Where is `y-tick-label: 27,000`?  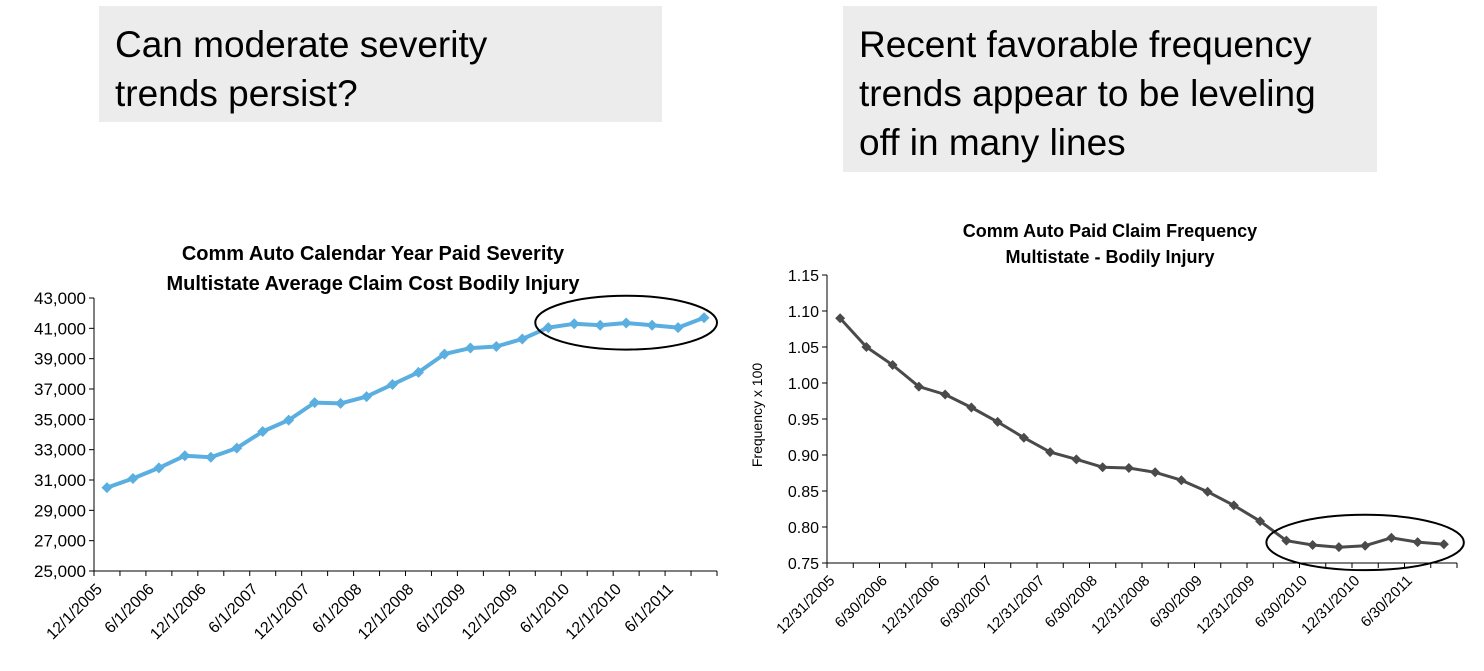 y-tick-label: 27,000 is located at coordinates (60, 541).